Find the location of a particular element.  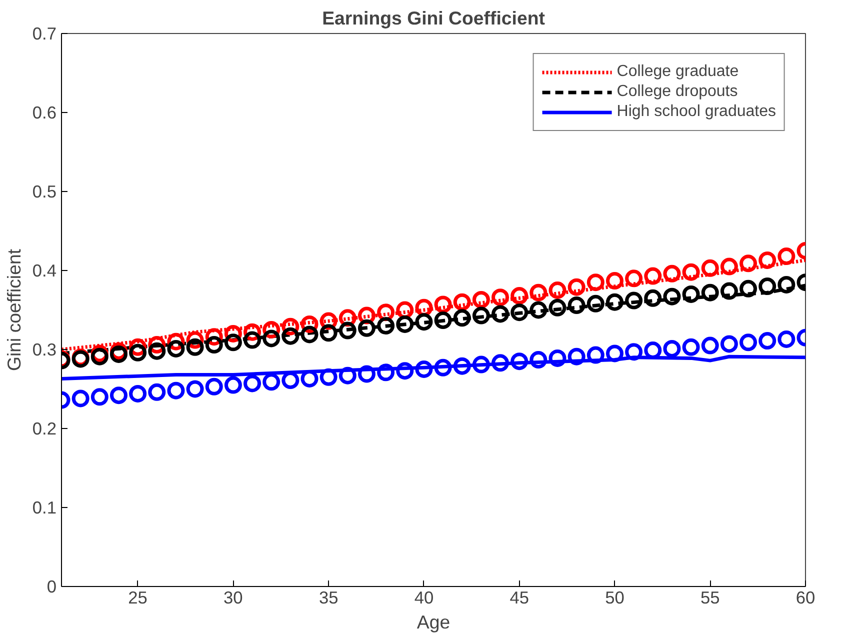

x-tick-label: 45 is located at coordinates (519, 598).